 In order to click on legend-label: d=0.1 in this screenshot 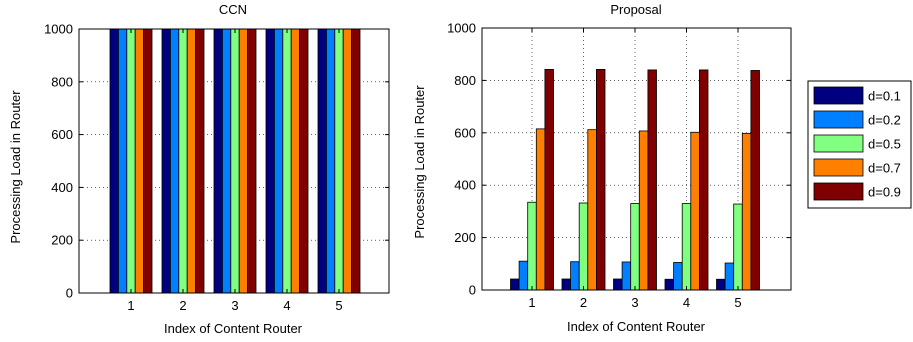, I will do `click(884, 96)`.